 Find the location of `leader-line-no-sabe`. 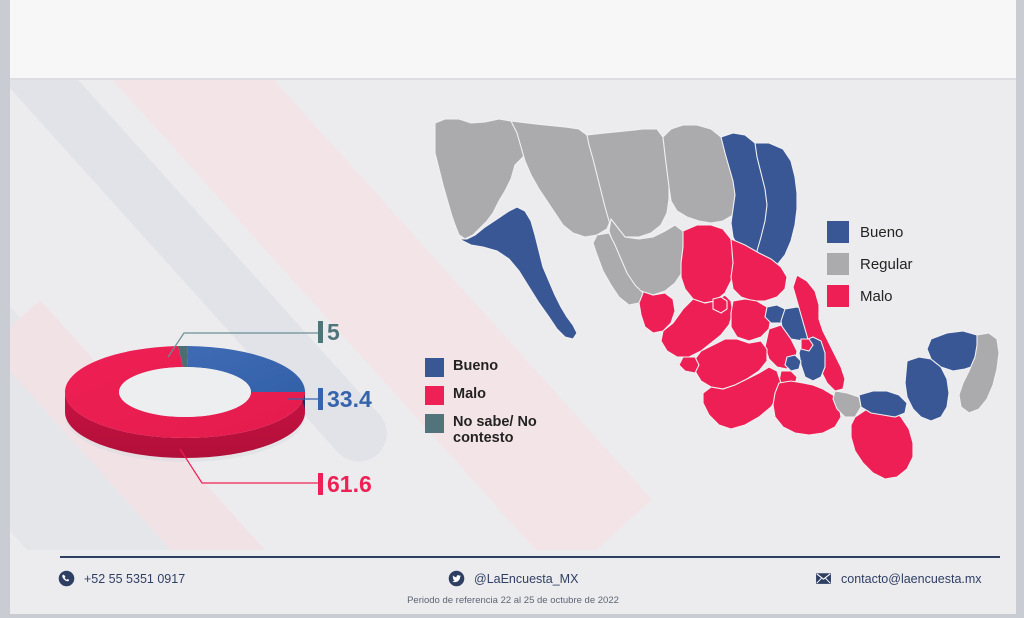

leader-line-no-sabe is located at coordinates (242, 345).